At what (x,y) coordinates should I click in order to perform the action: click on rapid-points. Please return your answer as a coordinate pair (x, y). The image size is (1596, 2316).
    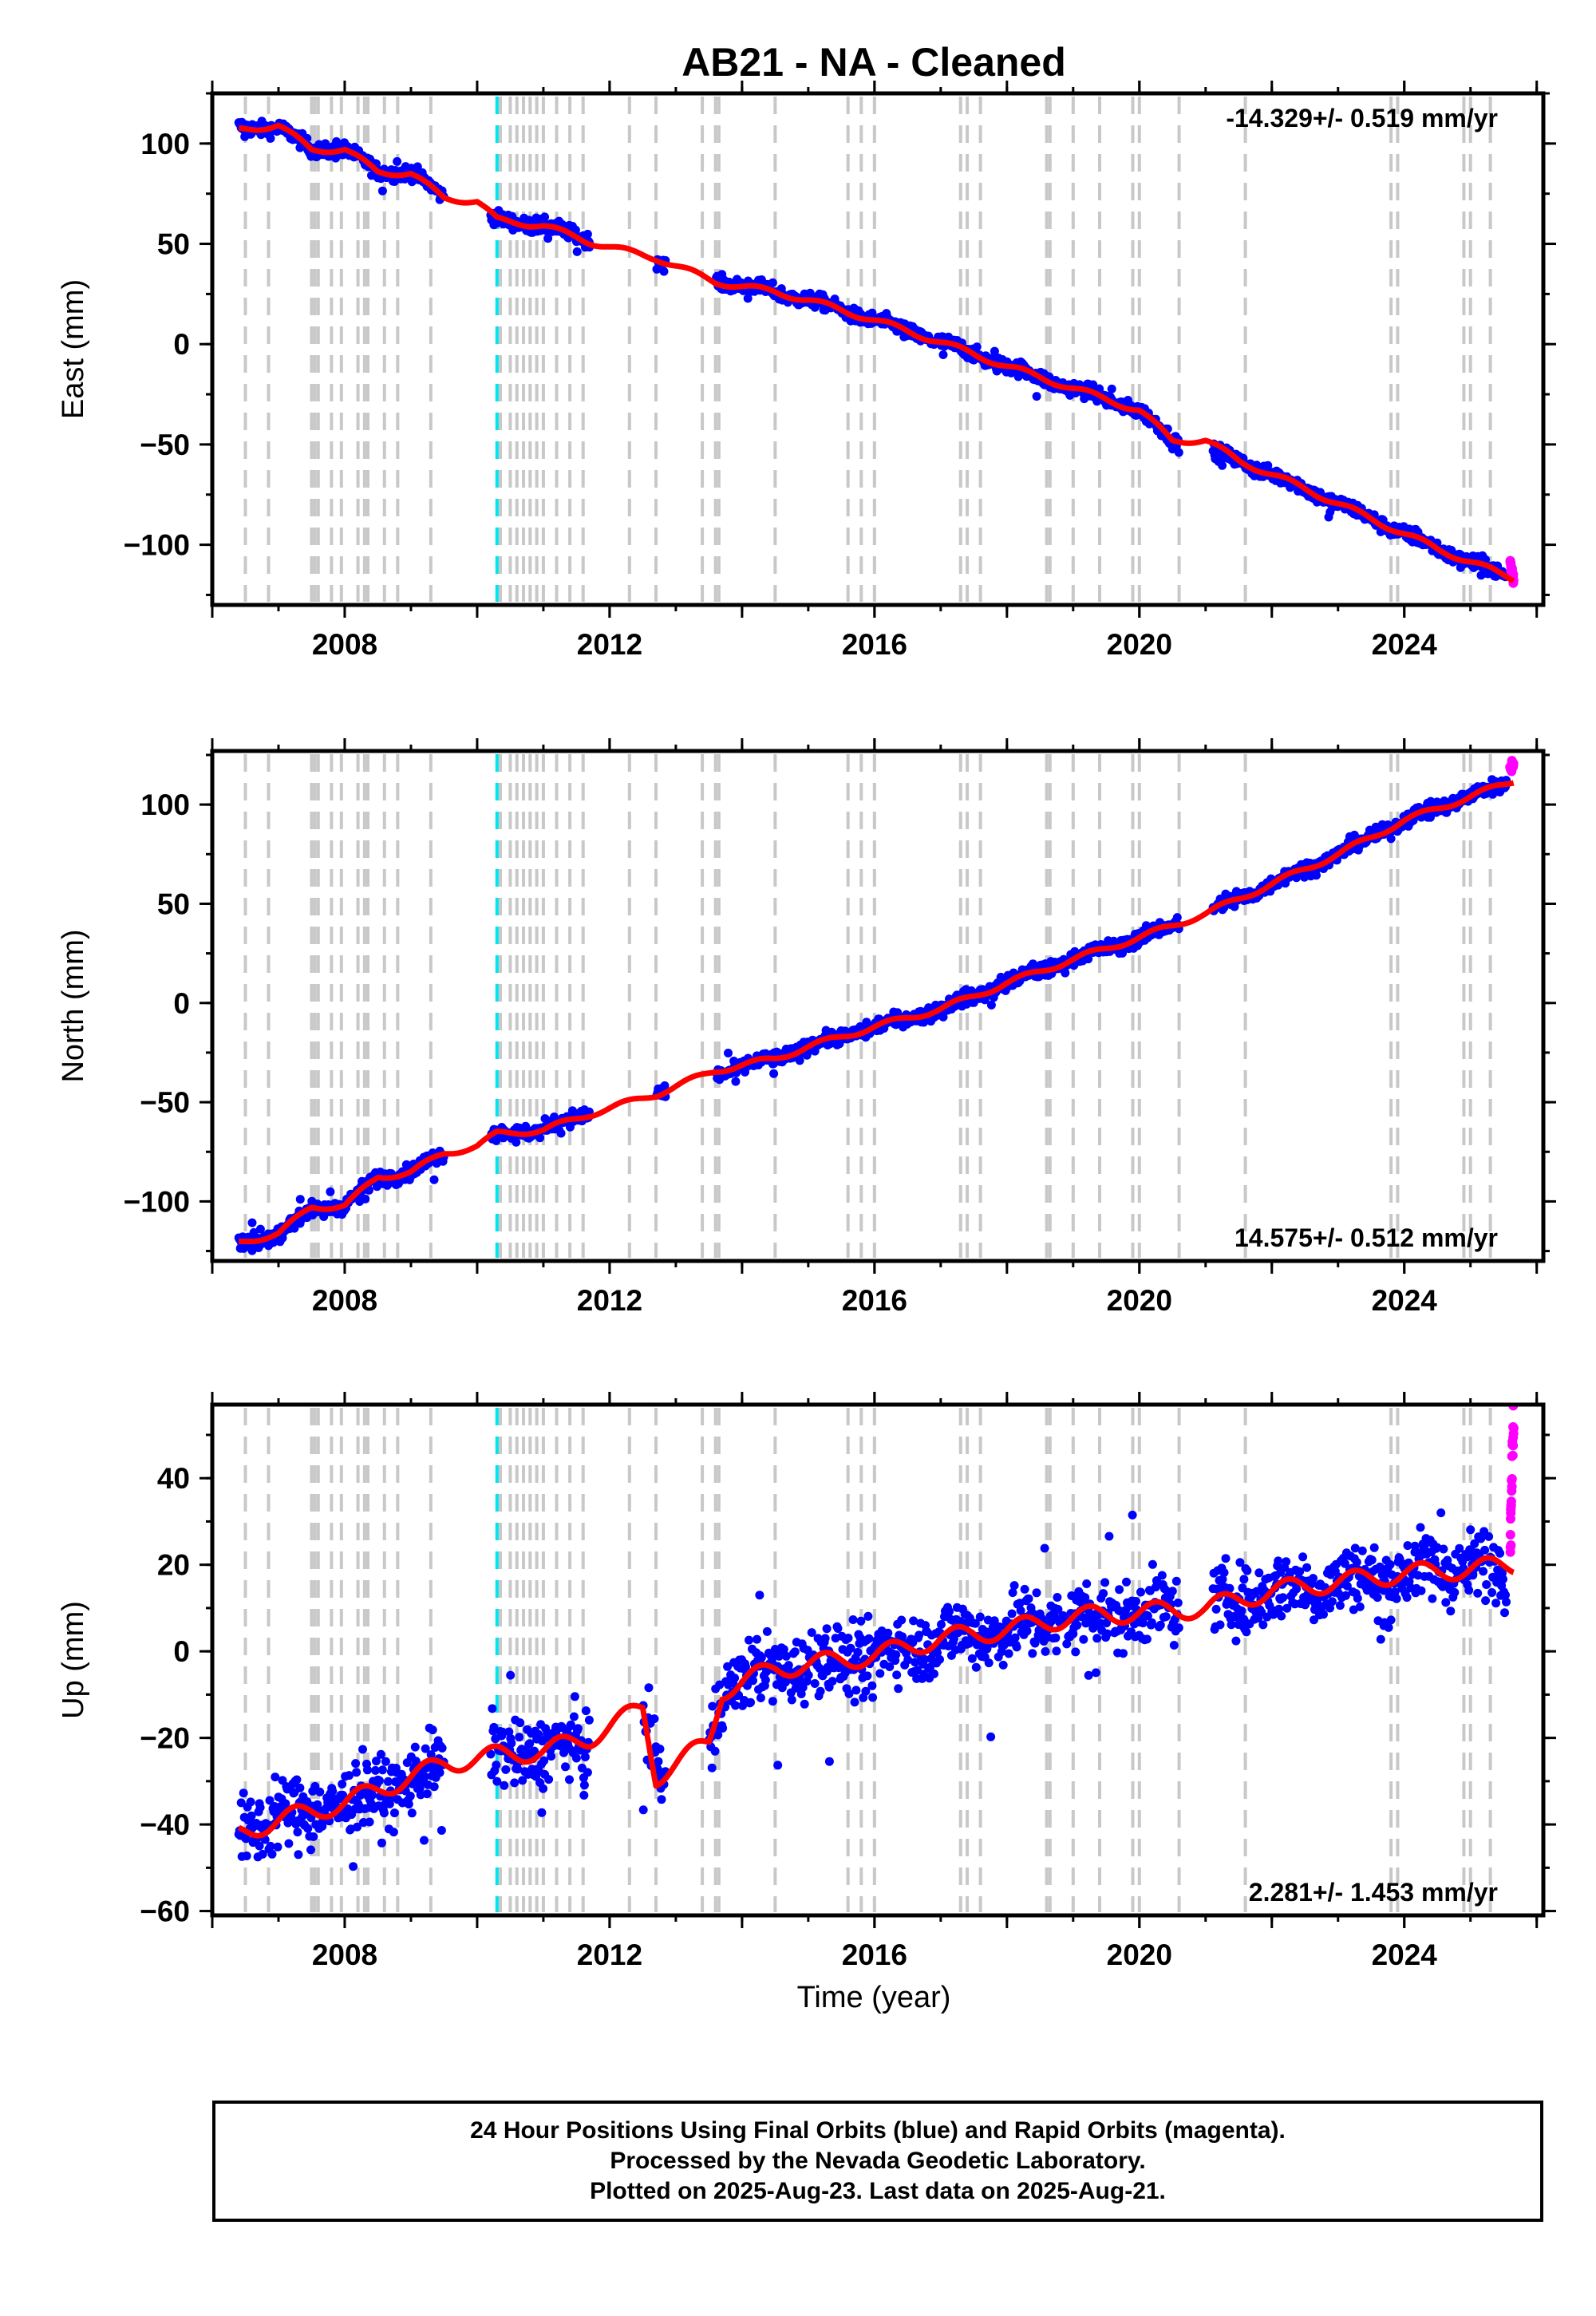
    Looking at the image, I should click on (1512, 1481).